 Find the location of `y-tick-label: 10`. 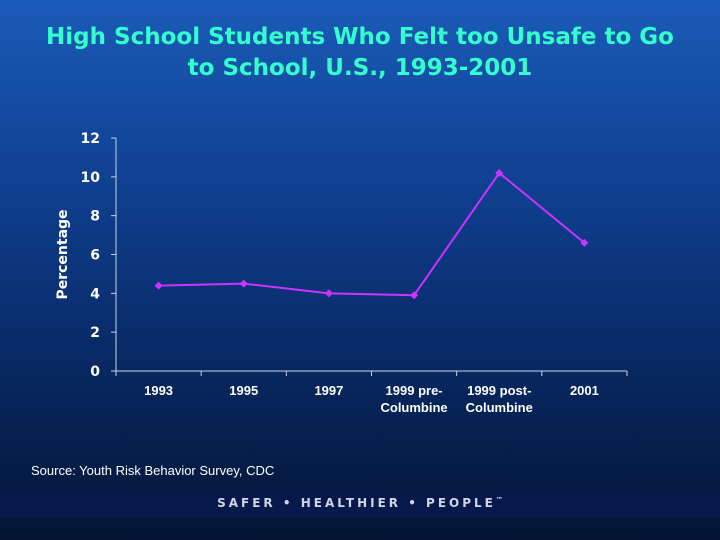

y-tick-label: 10 is located at coordinates (91, 178).